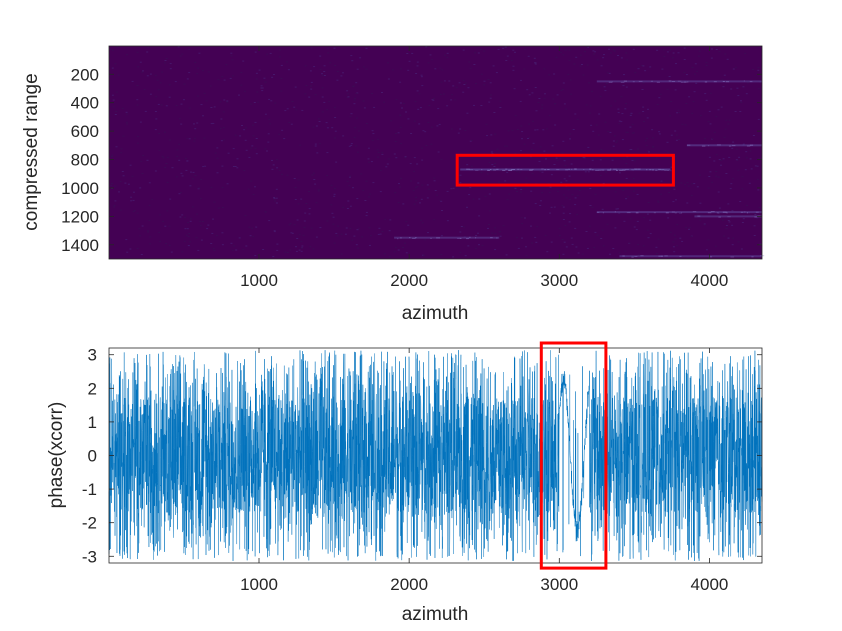 The width and height of the screenshot is (842, 631). What do you see at coordinates (85, 160) in the screenshot?
I see `heatmap-y-tick-label: 800` at bounding box center [85, 160].